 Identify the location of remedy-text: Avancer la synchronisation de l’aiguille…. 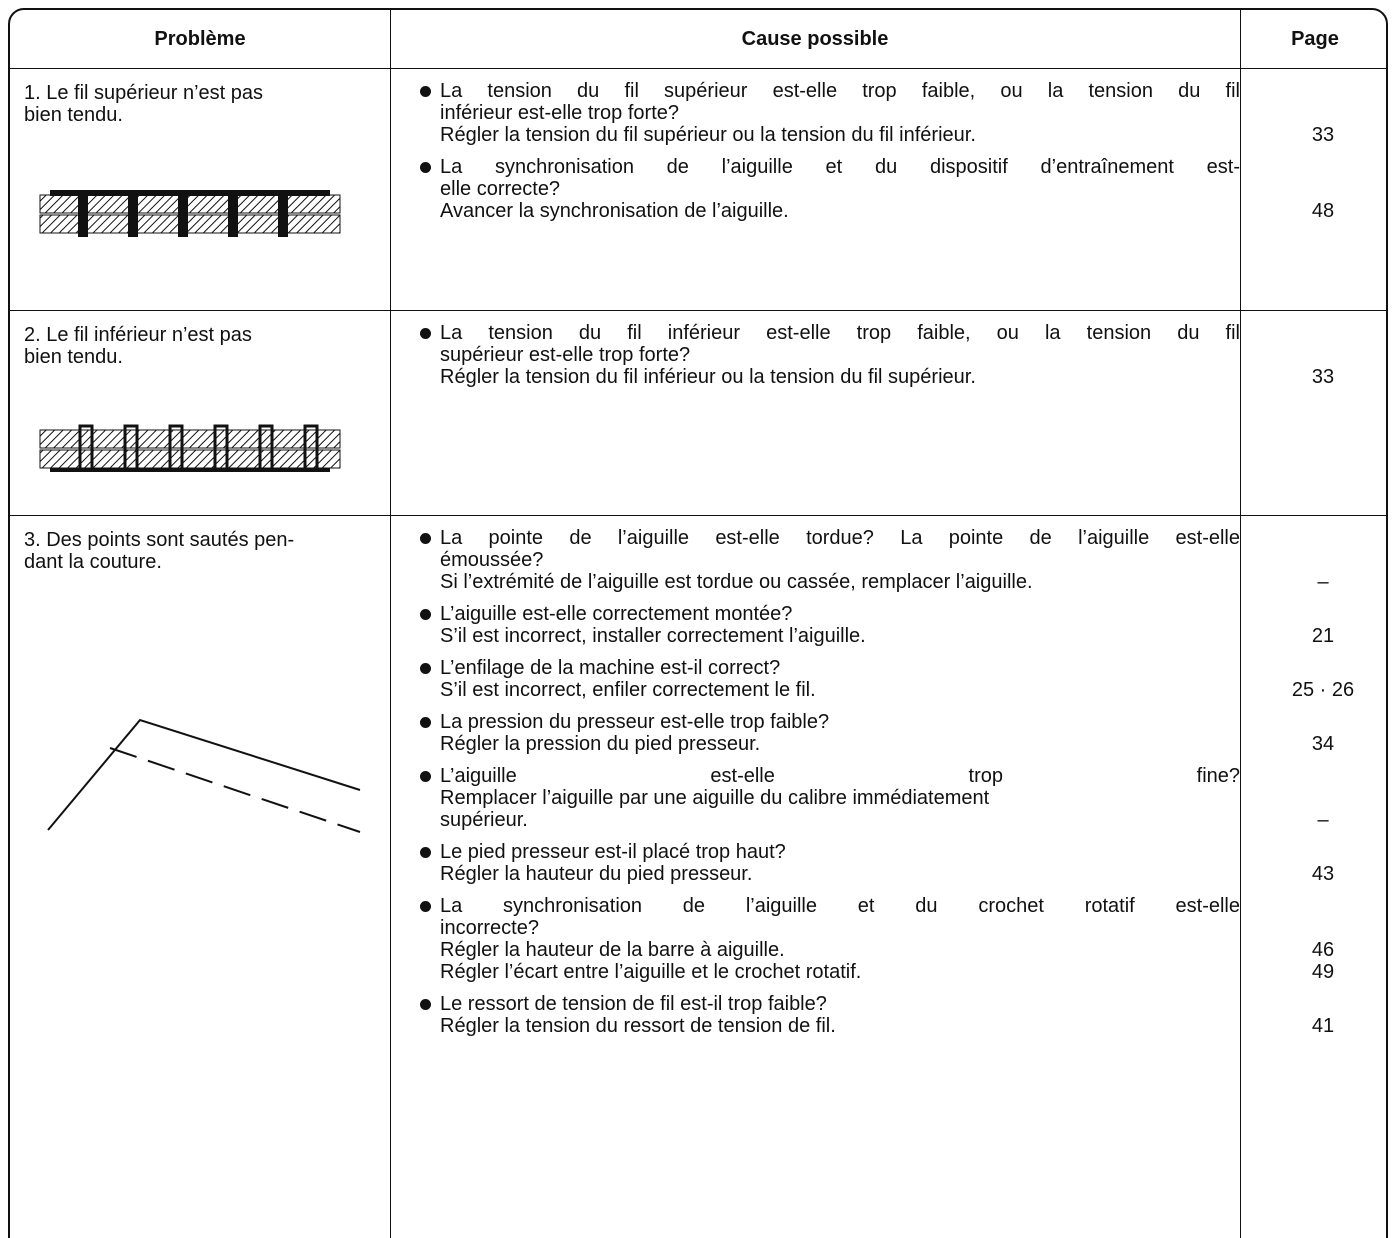
(614, 211).